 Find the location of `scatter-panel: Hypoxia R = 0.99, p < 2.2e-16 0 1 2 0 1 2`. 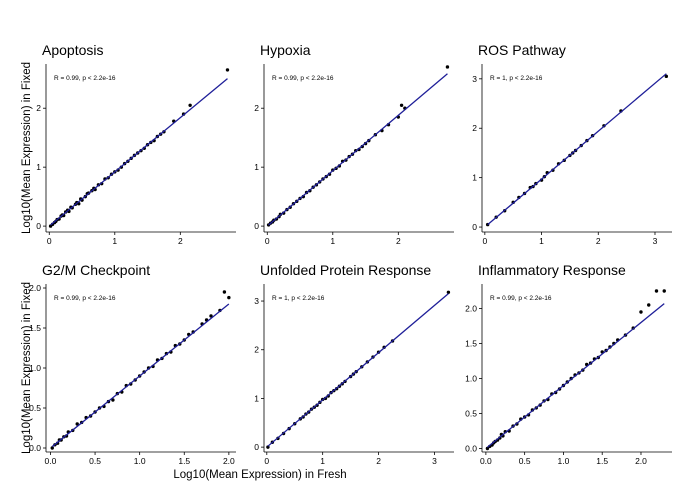

scatter-panel: Hypoxia R = 0.99, p < 2.2e-16 0 1 2 0 1 2 is located at coordinates (354, 144).